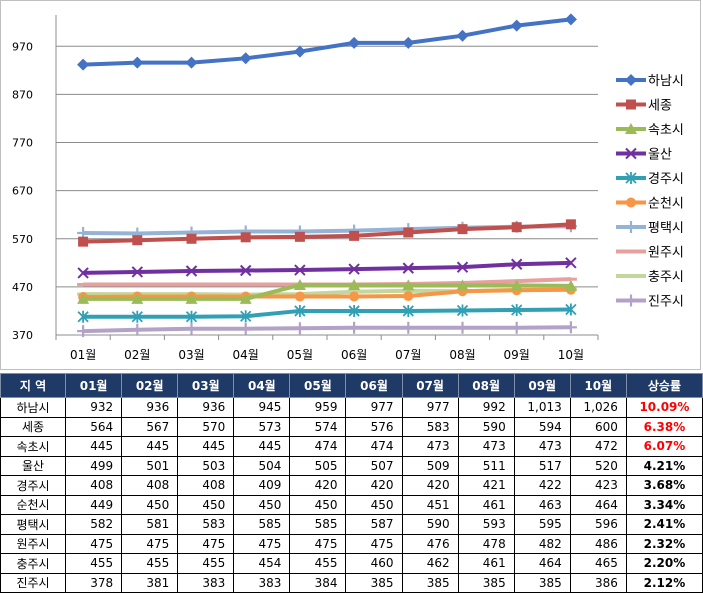  Describe the element at coordinates (22, 143) in the screenshot. I see `y-tick-label: 770` at that location.